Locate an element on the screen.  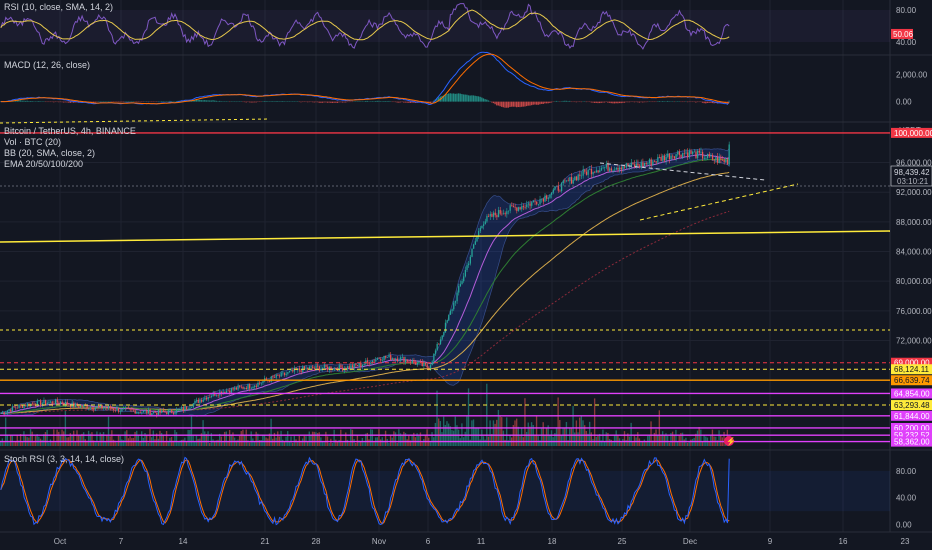
stoch-d-line is located at coordinates (365, 491).